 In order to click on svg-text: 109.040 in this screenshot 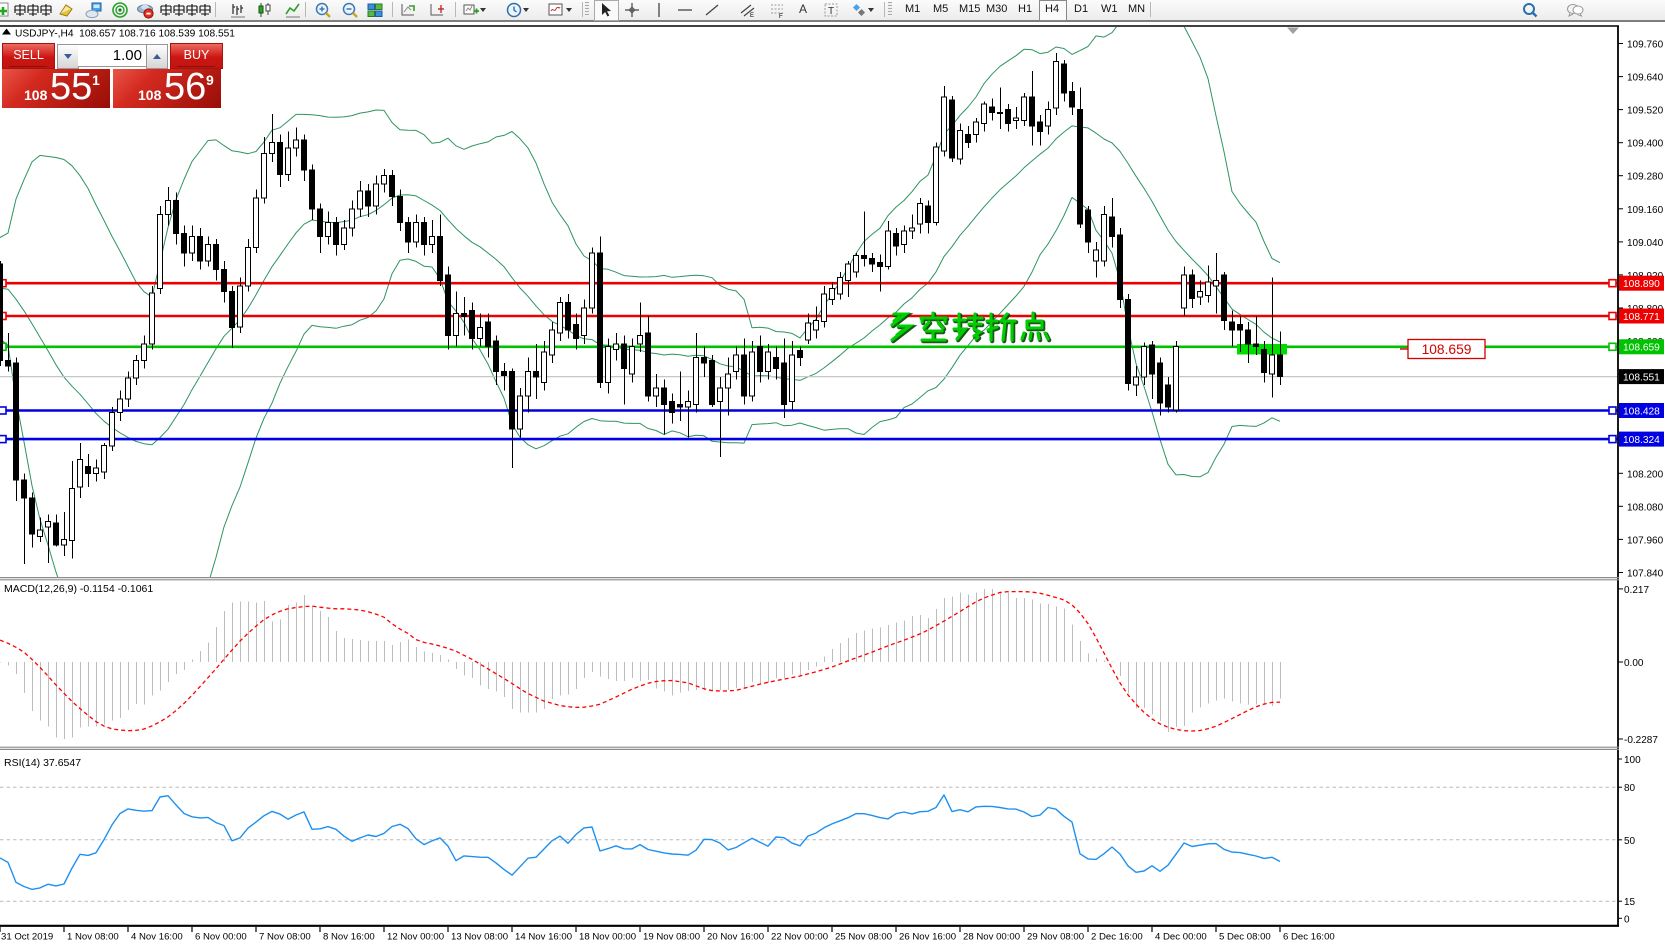, I will do `click(1645, 243)`.